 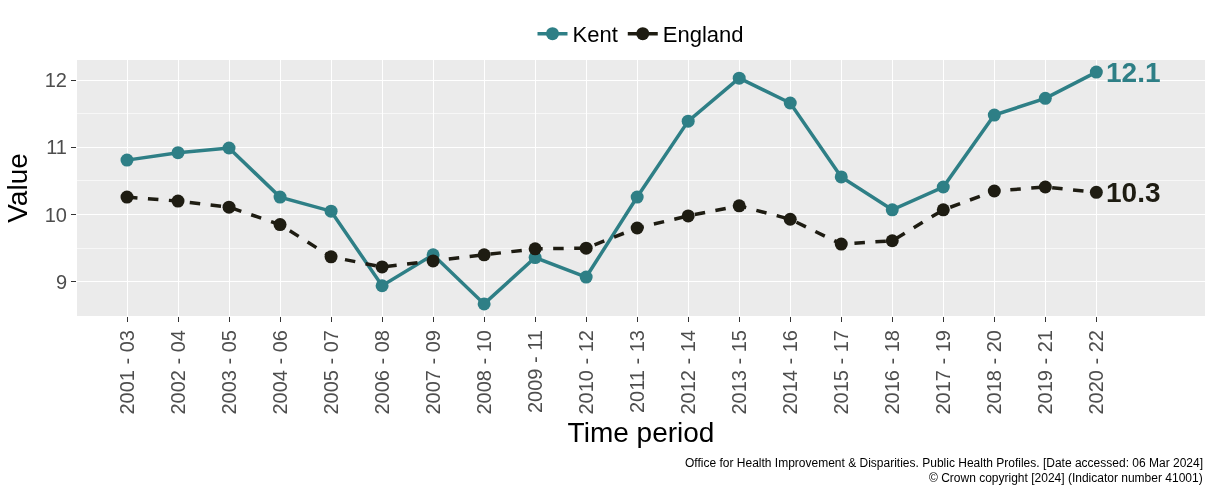 I want to click on x-tick-label: 2016 - 18, so click(x=891, y=372).